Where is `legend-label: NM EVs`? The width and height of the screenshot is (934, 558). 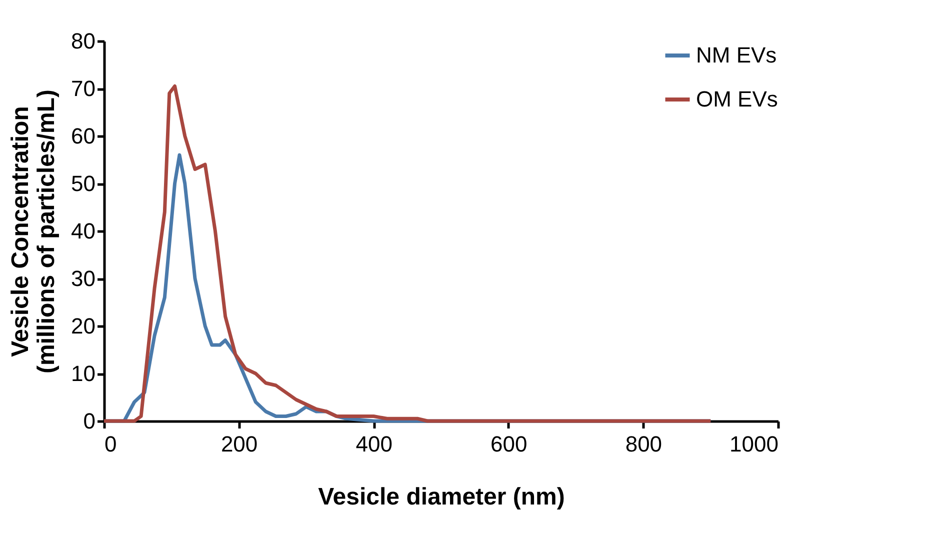 legend-label: NM EVs is located at coordinates (736, 55).